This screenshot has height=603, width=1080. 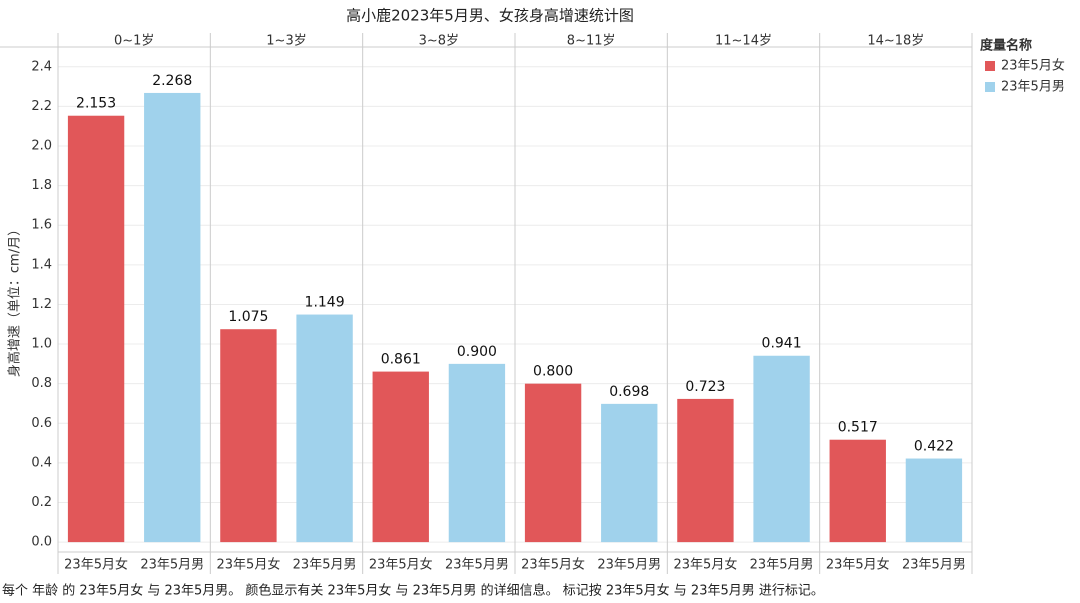 What do you see at coordinates (895, 41) in the screenshot?
I see `group-label: 14~18岁` at bounding box center [895, 41].